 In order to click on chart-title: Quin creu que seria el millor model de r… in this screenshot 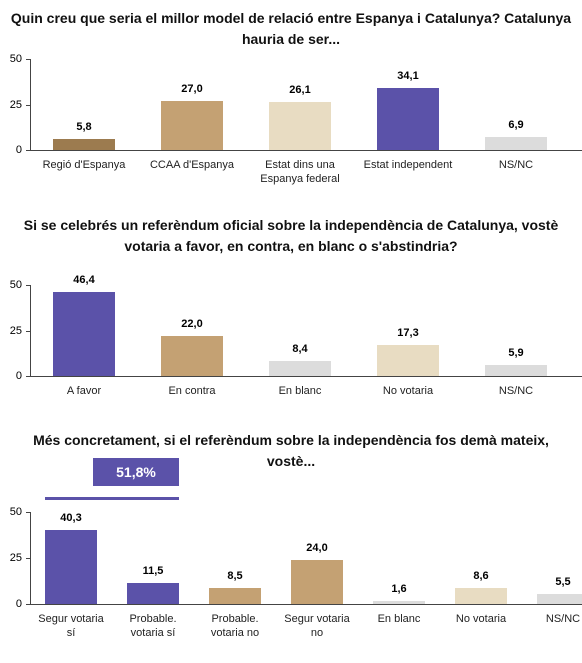, I will do `click(291, 28)`.